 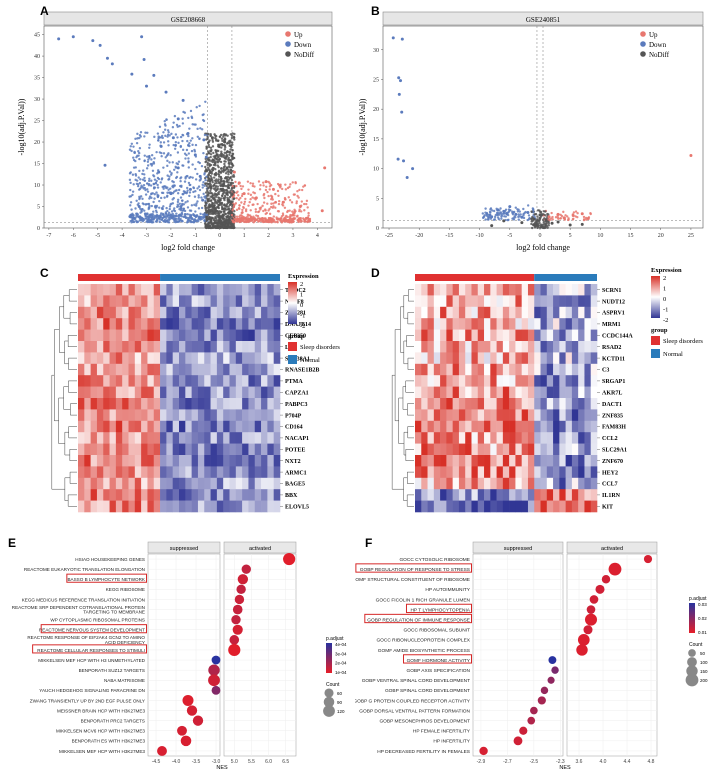 I want to click on size-legend-dot, so click(x=692, y=680).